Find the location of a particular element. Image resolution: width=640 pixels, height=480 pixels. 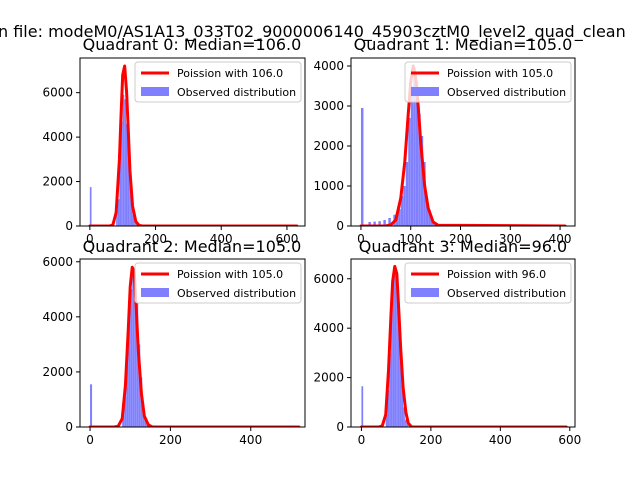

plot-area-q0 is located at coordinates (193, 145).